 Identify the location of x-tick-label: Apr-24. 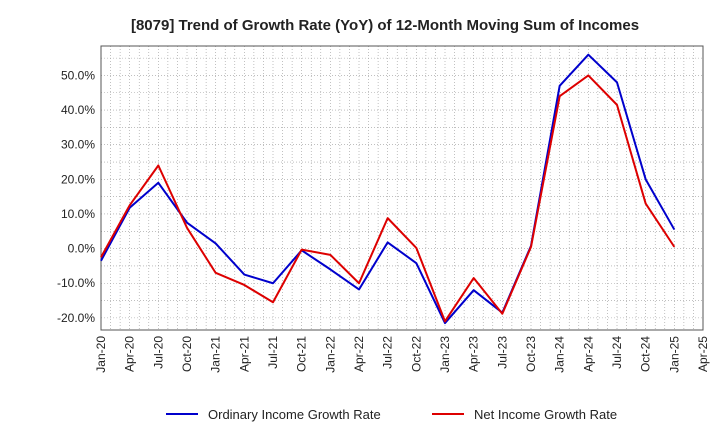
(588, 354).